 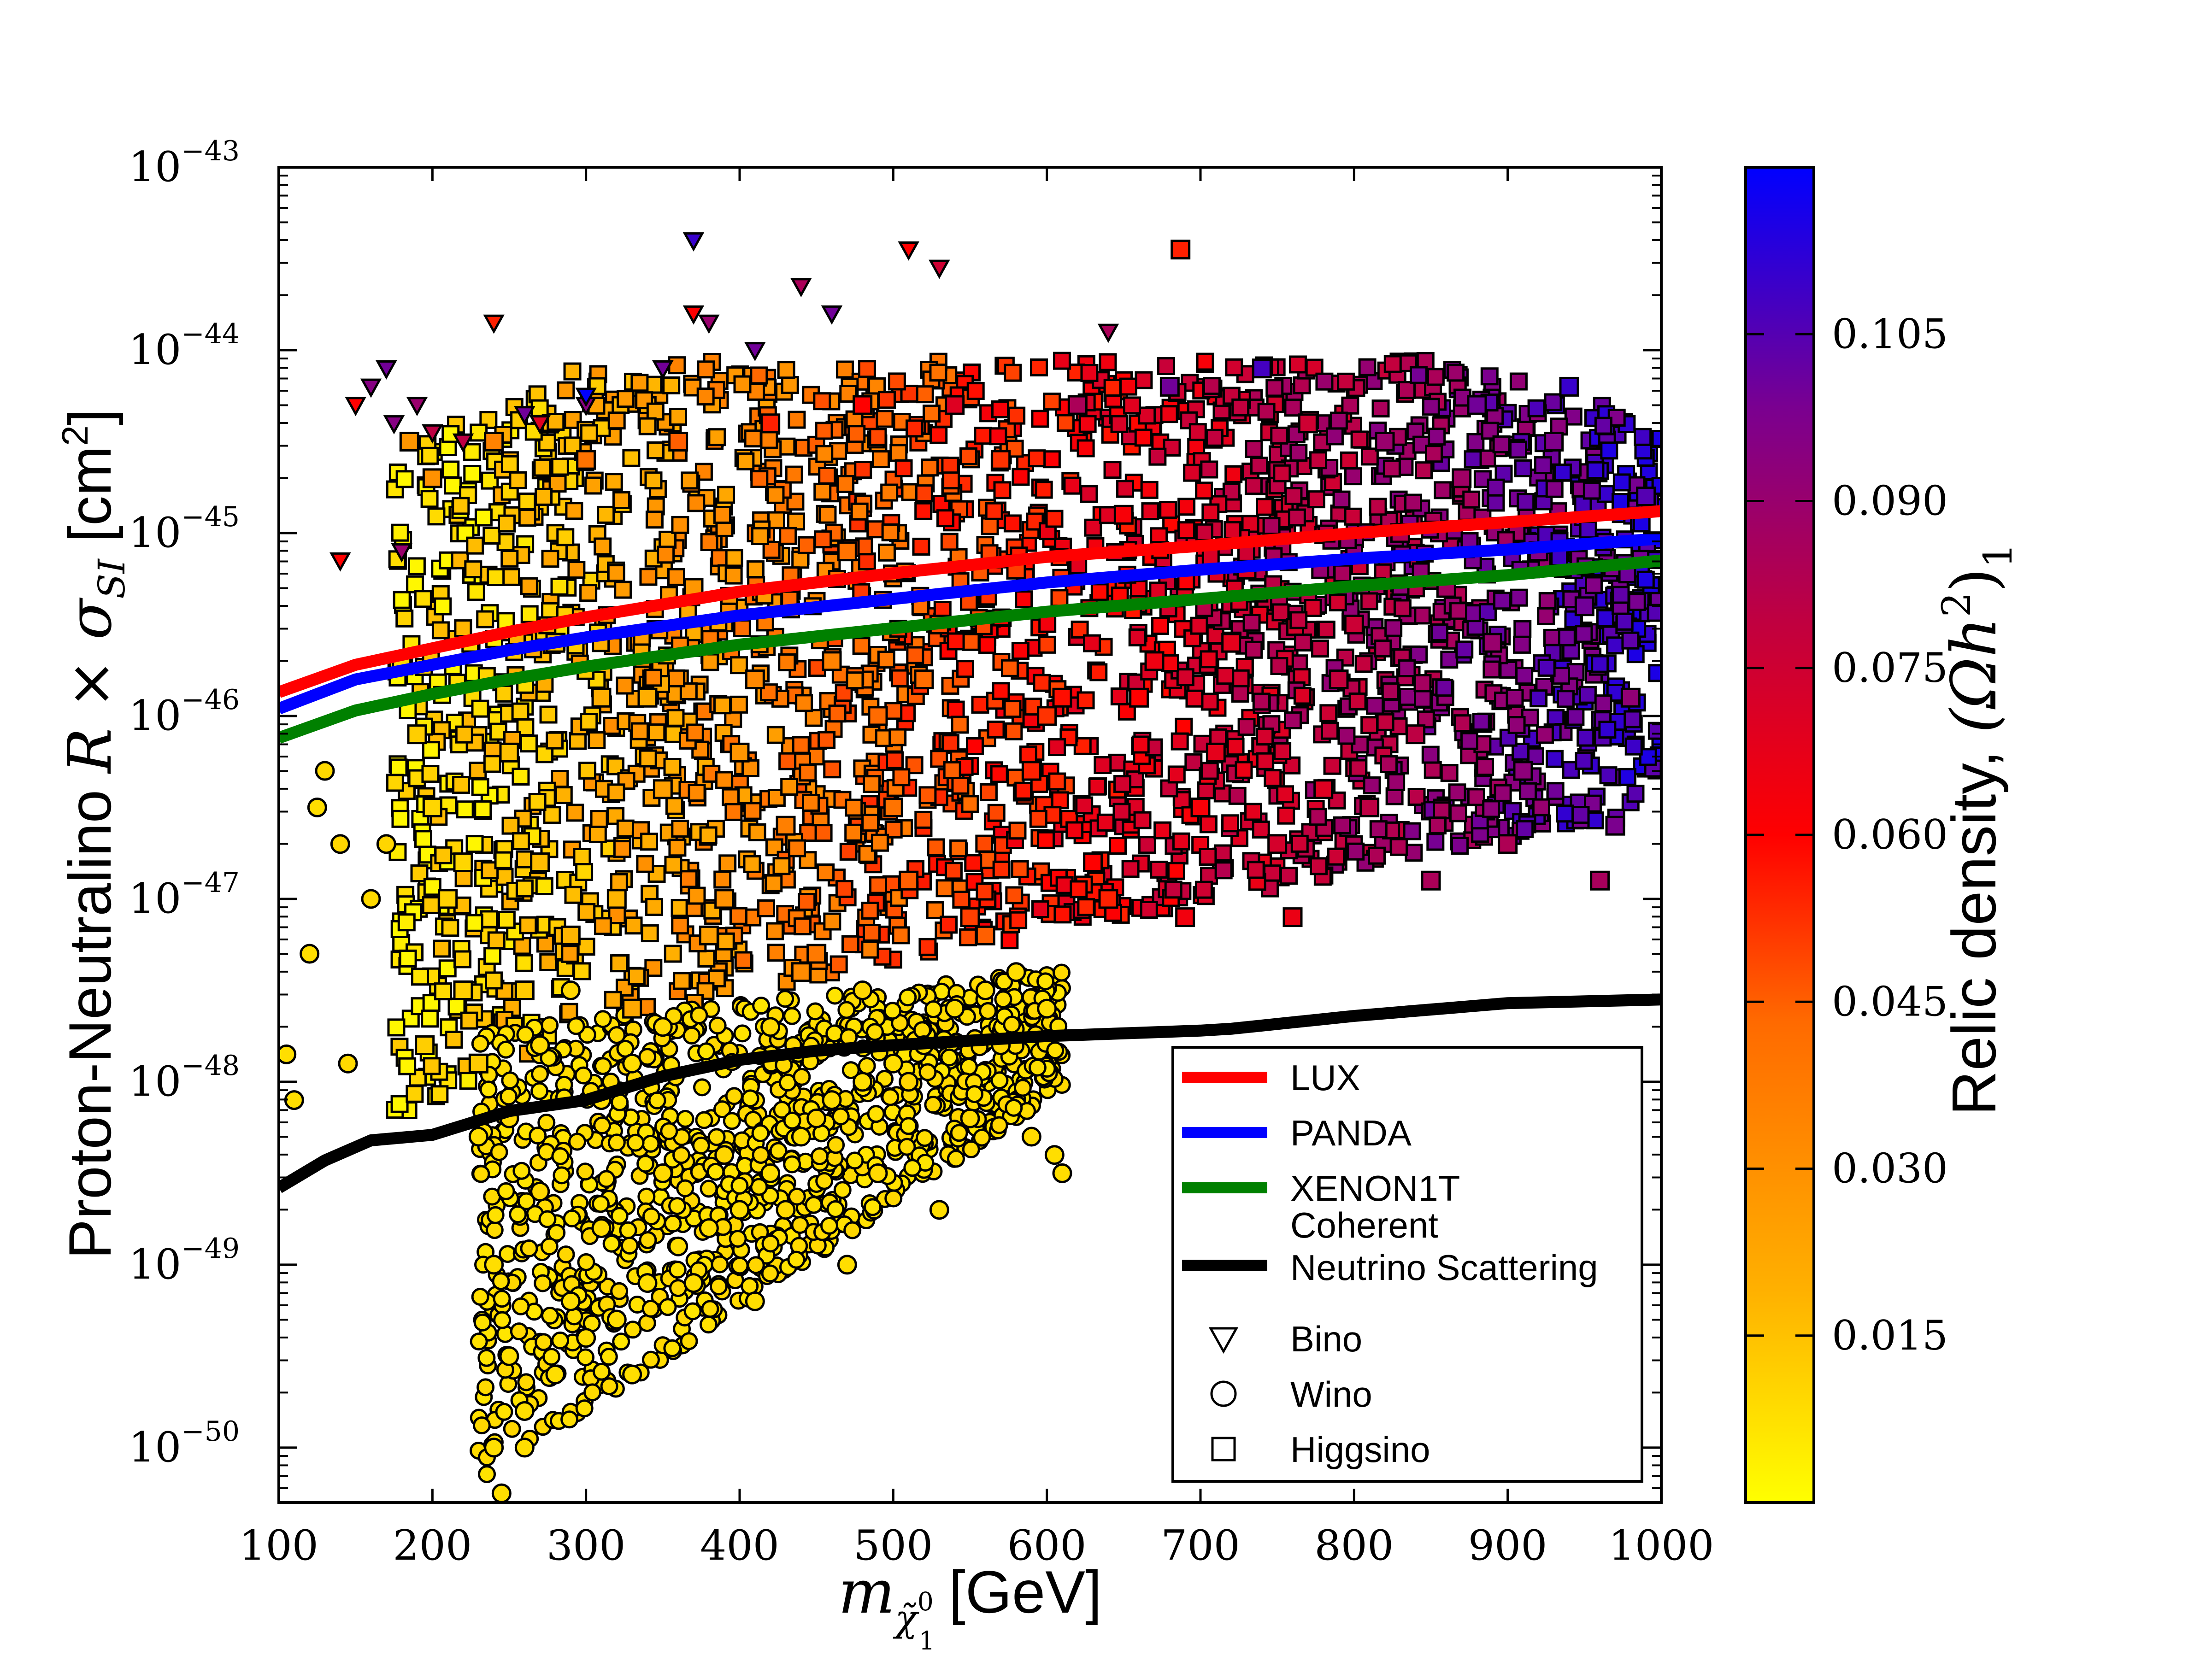 I want to click on y-tick-label: 10−44, so click(x=184, y=346).